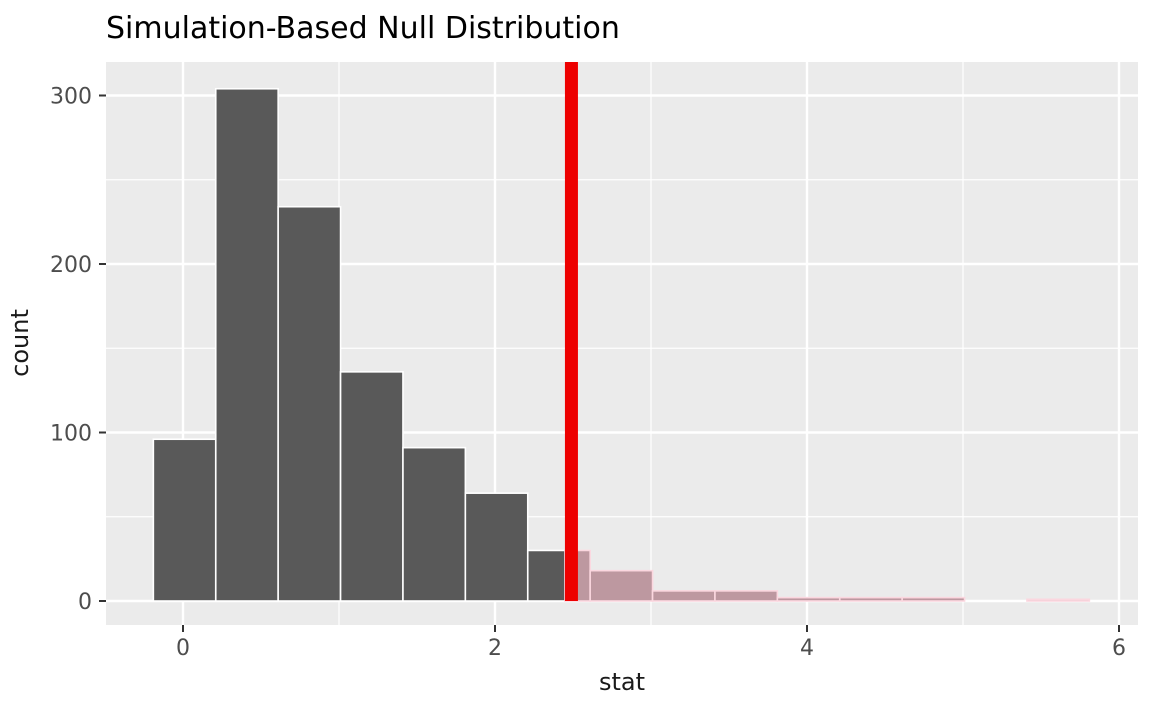  What do you see at coordinates (622, 682) in the screenshot?
I see `x-axis-title: stat` at bounding box center [622, 682].